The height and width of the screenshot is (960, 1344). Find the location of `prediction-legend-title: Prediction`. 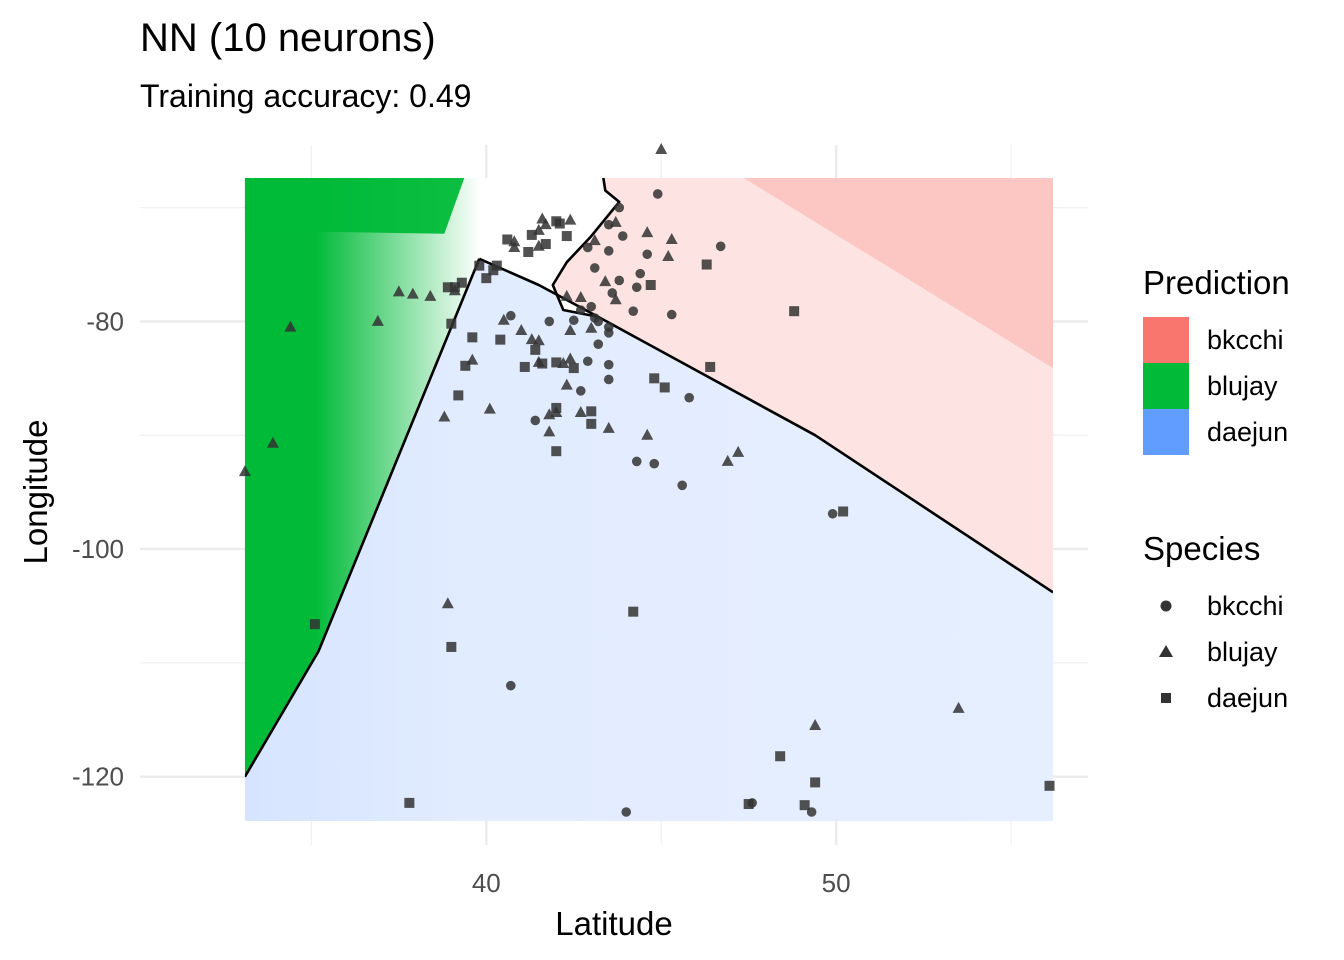

prediction-legend-title: Prediction is located at coordinates (1216, 282).